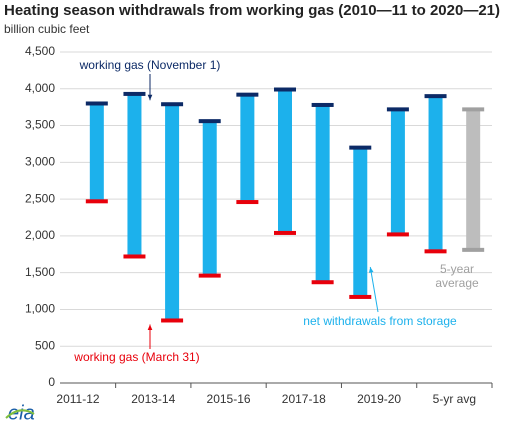 The image size is (531, 433). What do you see at coordinates (77, 399) in the screenshot?
I see `x-tick-label: 2011-12` at bounding box center [77, 399].